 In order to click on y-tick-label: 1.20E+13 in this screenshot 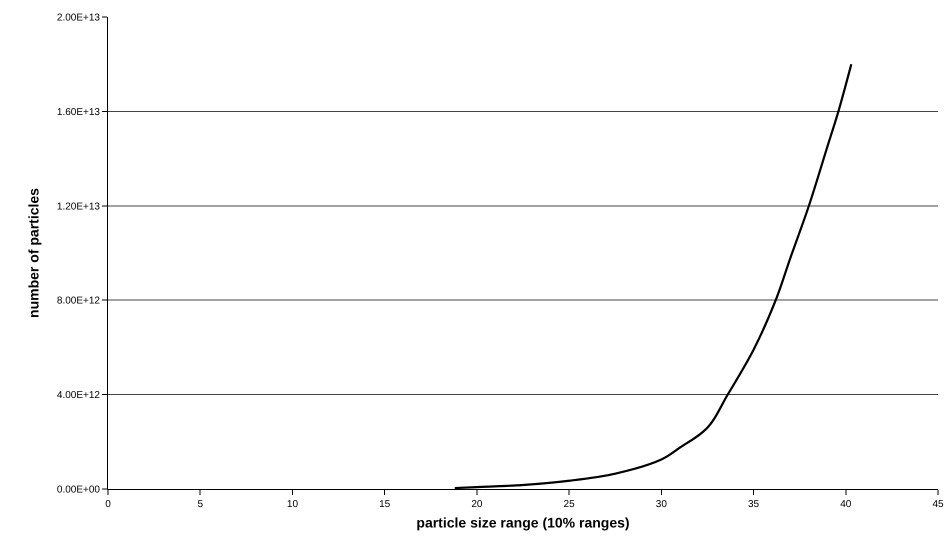, I will do `click(78, 206)`.